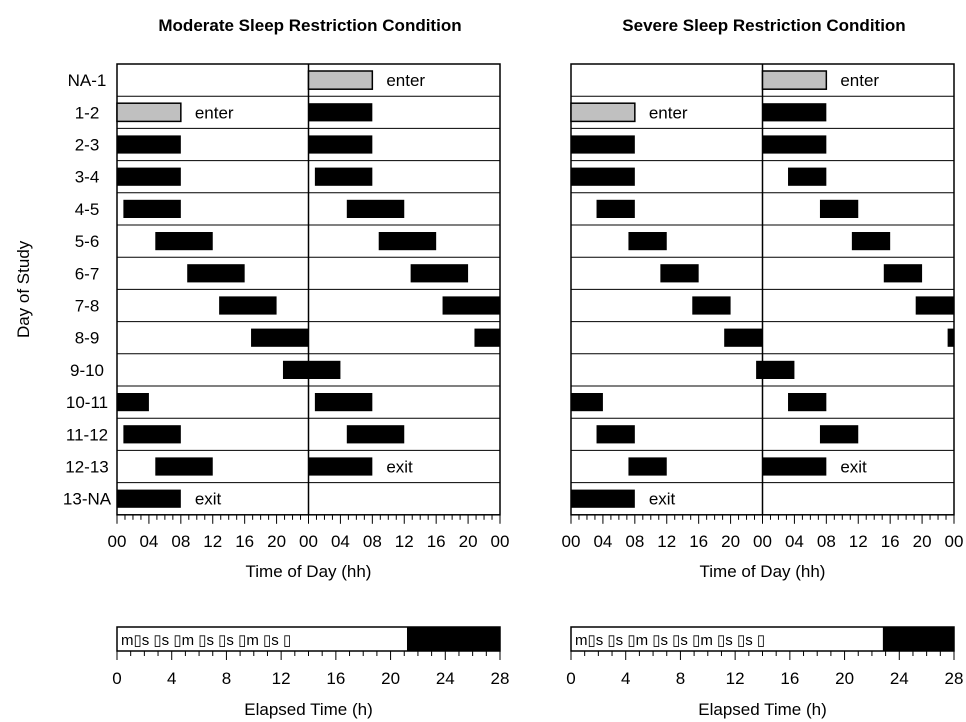 This screenshot has width=966, height=722. What do you see at coordinates (87, 177) in the screenshot?
I see `day-label: 3-4` at bounding box center [87, 177].